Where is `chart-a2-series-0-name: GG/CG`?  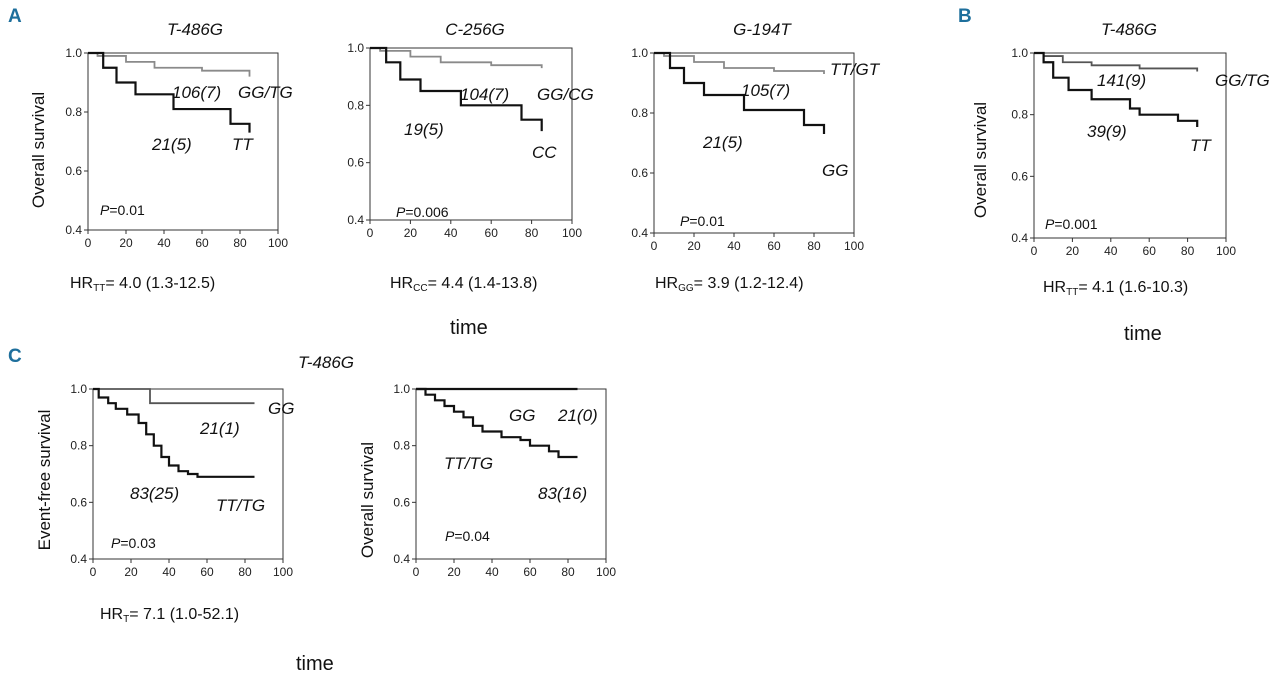 chart-a2-series-0-name: GG/CG is located at coordinates (565, 94).